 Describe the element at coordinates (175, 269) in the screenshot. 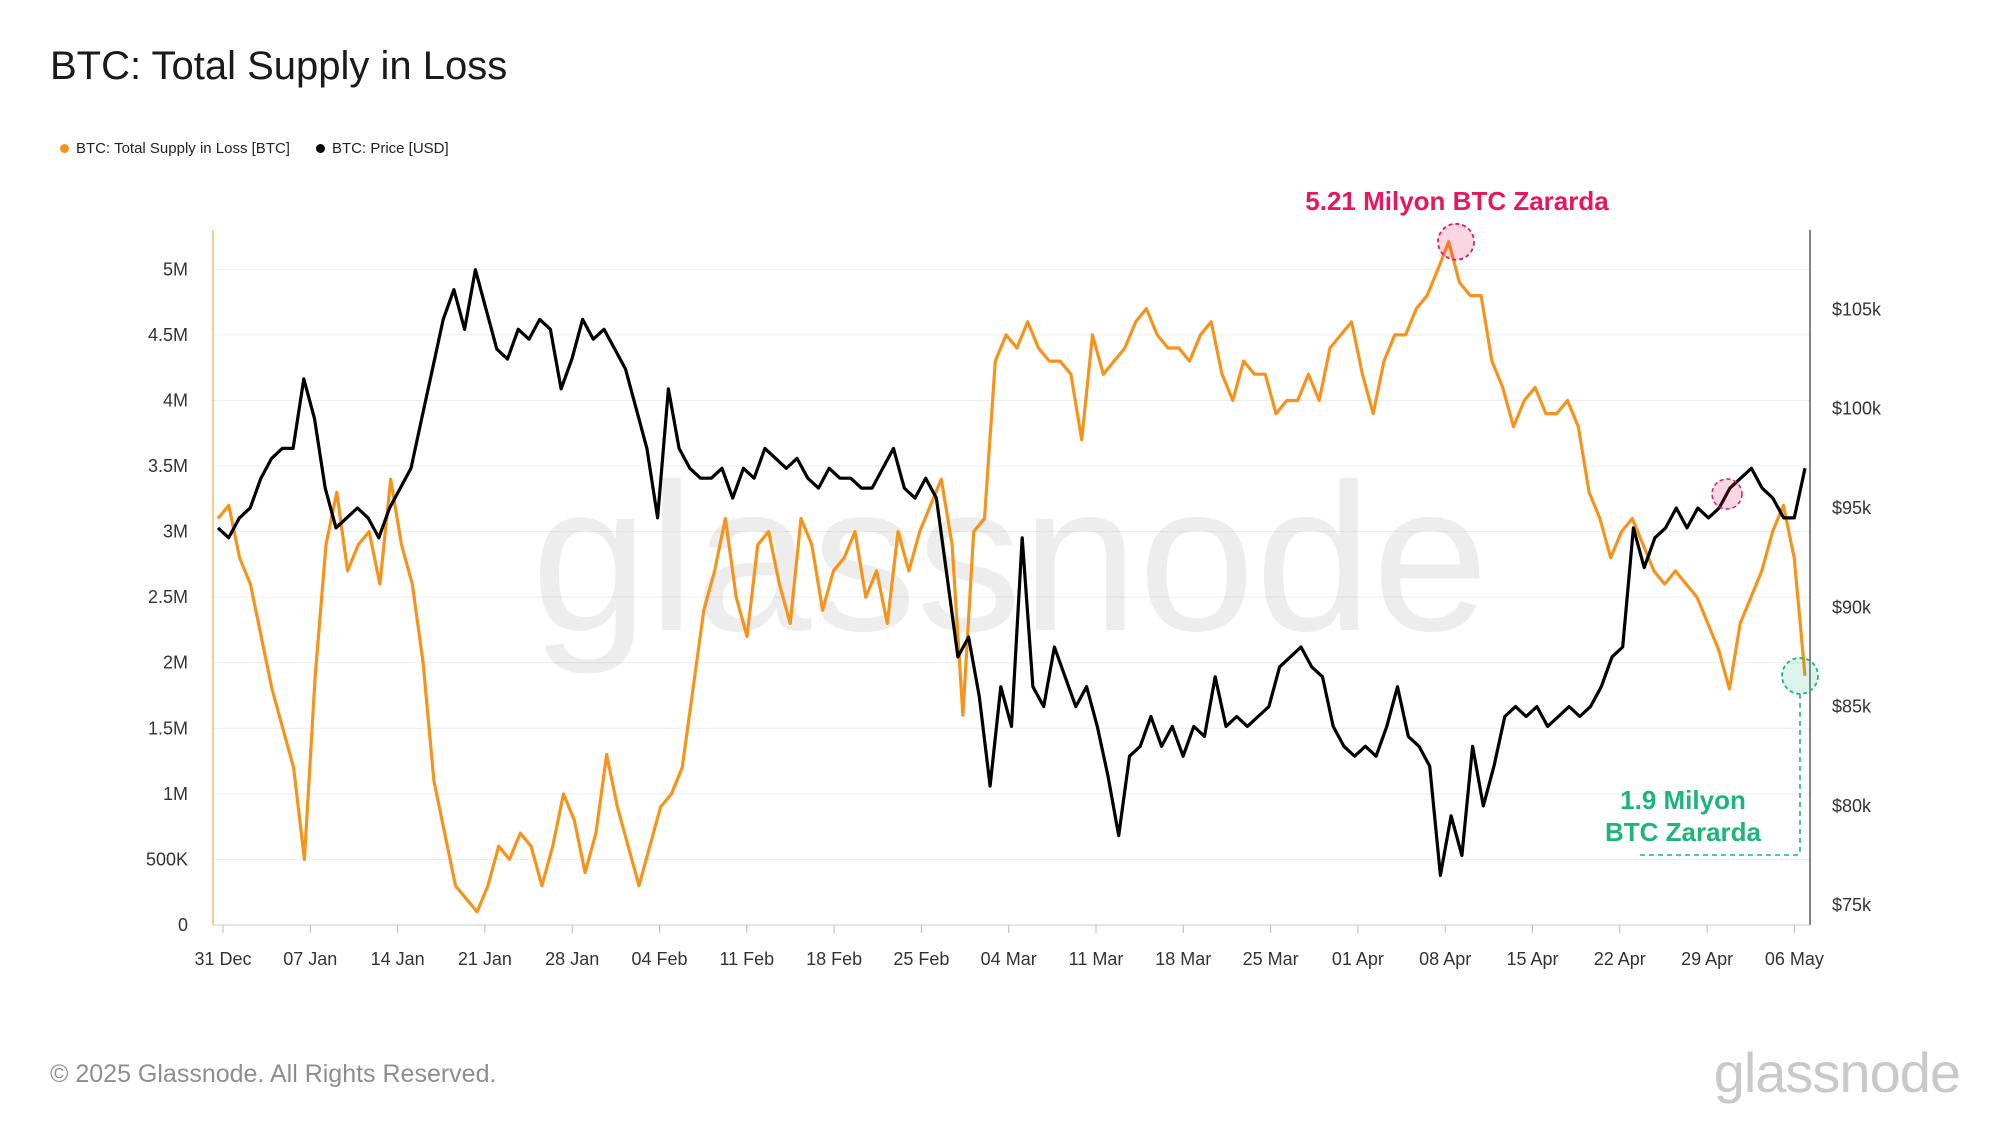

I see `y-left-tick-label: 5M` at that location.